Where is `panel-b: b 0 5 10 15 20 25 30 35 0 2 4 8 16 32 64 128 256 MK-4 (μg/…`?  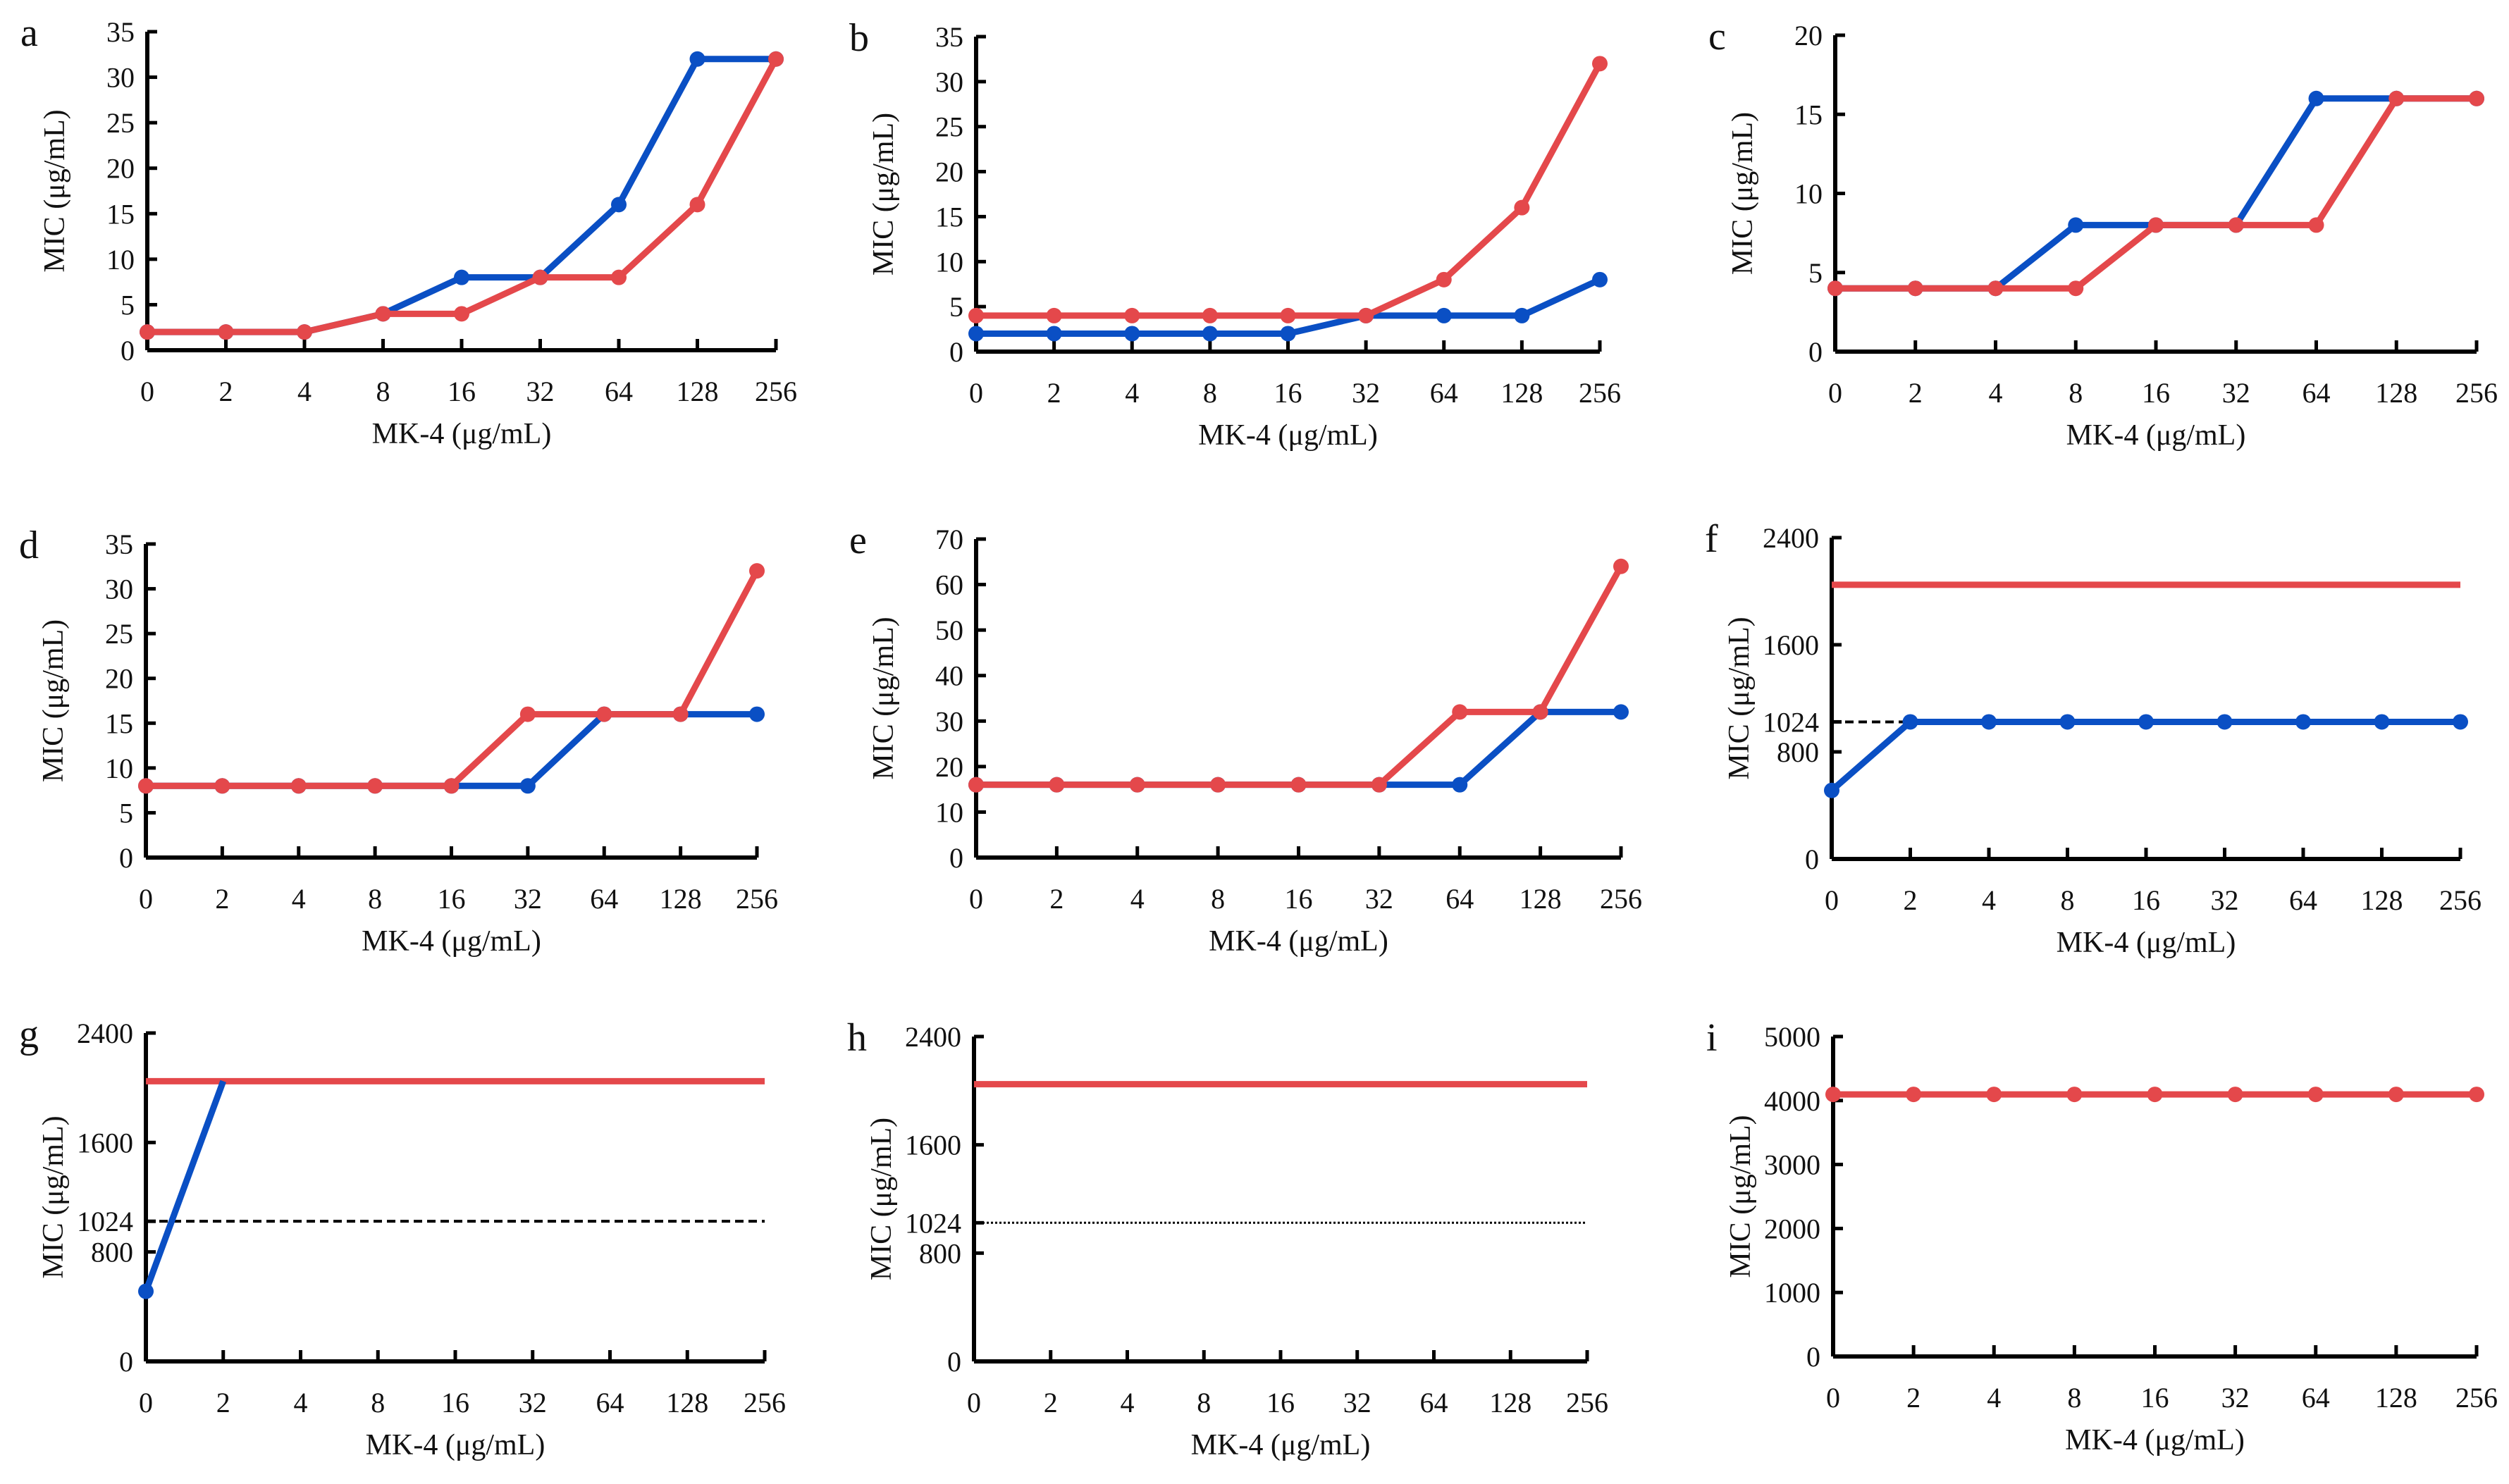
panel-b: b 0 5 10 15 20 25 30 35 0 2 4 8 16 32 64 128 256 MK-4 (μg/… is located at coordinates (1235, 234).